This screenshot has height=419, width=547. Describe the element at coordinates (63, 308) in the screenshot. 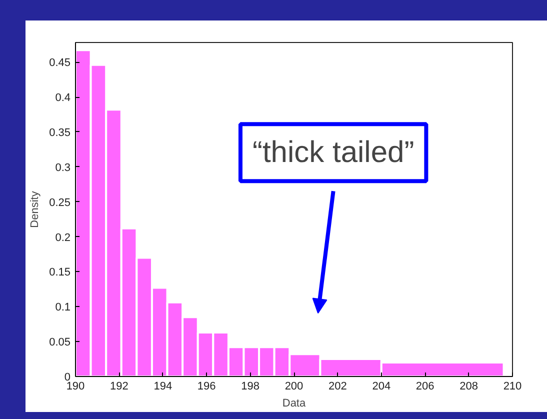

I see `y-tick-label: 0.1` at that location.